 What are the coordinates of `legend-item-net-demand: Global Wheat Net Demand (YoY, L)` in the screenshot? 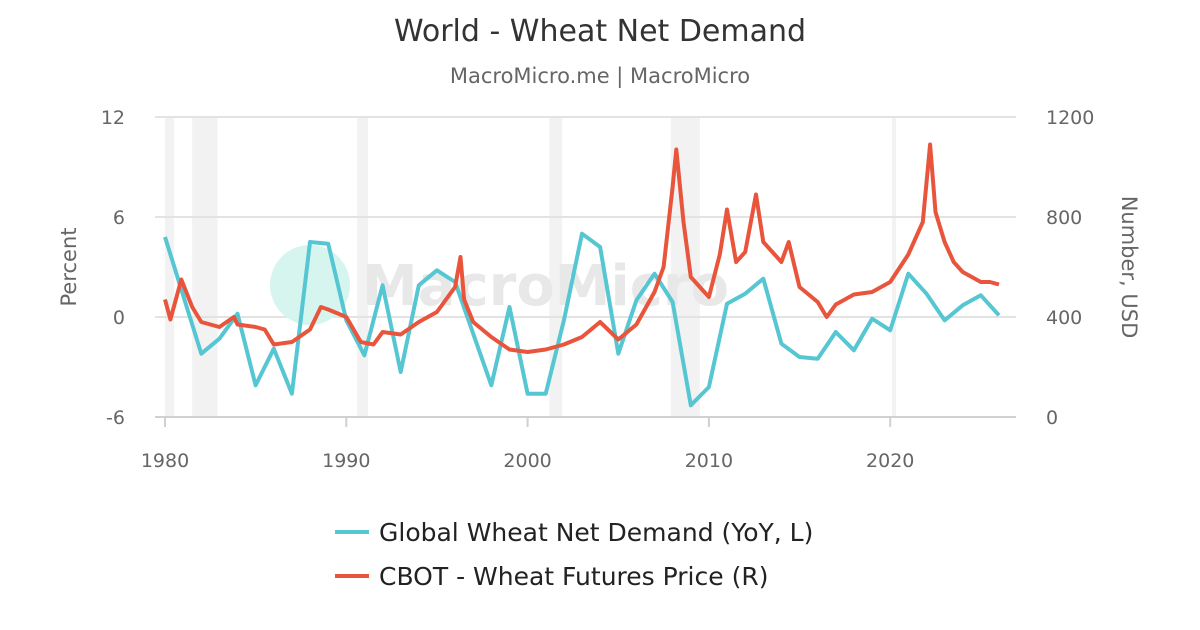 It's located at (574, 532).